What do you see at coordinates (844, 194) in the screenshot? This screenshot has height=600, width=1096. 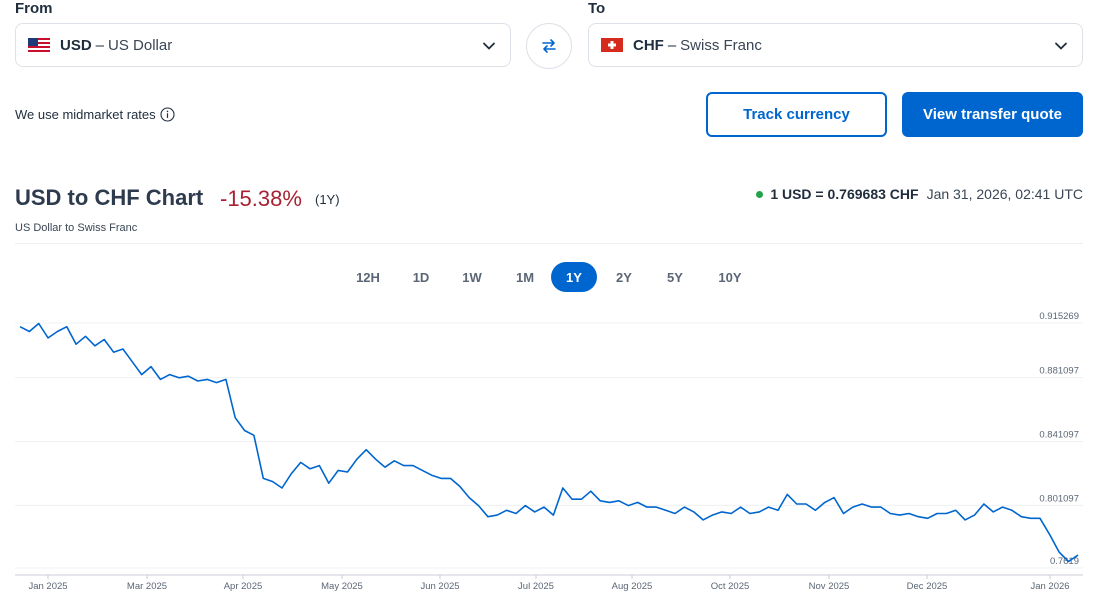 I see `rate-value: 1 USD = 0.769683 CHF` at bounding box center [844, 194].